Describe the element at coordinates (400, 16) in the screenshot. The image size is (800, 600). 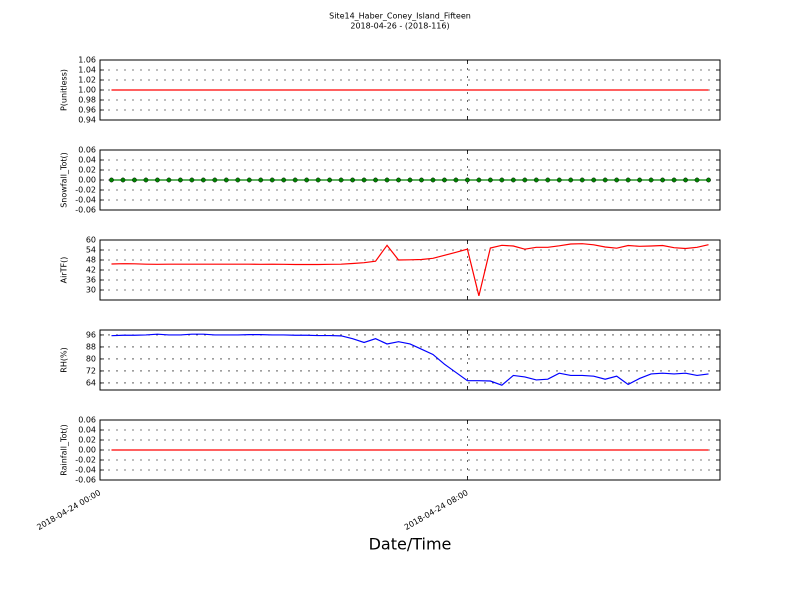
I see `figure-title: Site14_Haber_Coney_Island_Fifteen` at that location.